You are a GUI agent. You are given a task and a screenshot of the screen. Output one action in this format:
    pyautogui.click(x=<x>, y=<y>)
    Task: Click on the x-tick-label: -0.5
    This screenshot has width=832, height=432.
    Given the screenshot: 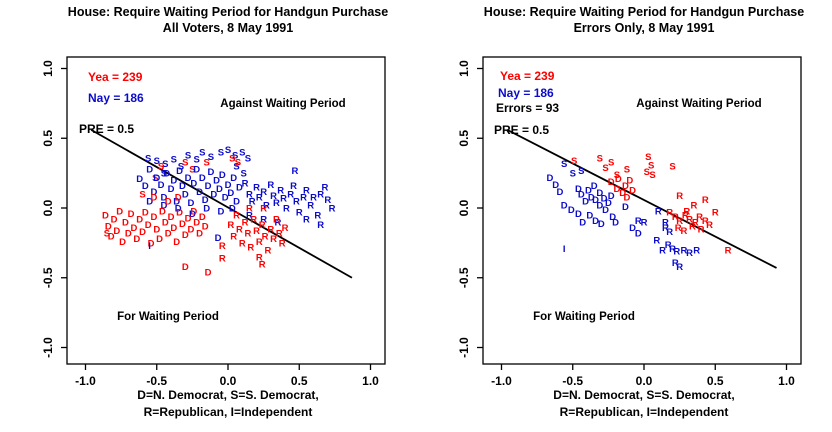 What is the action you would take?
    pyautogui.click(x=572, y=381)
    